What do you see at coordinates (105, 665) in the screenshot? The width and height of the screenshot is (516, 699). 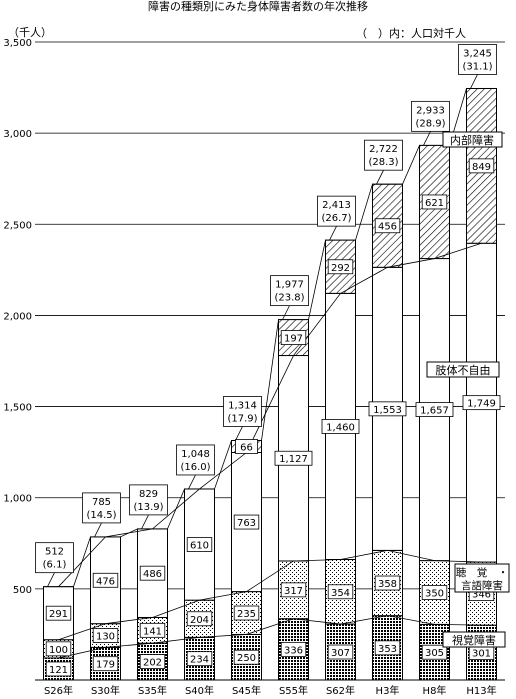 I see `label-visual: 179` at bounding box center [105, 665].